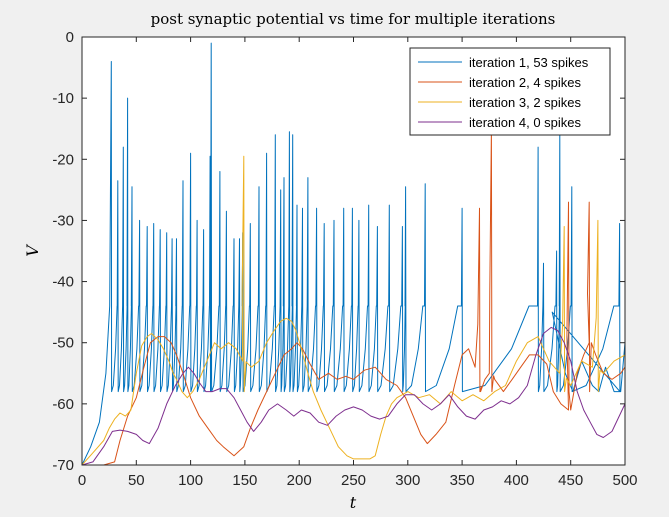 The height and width of the screenshot is (517, 669). I want to click on y-axis-label: V, so click(32, 250).